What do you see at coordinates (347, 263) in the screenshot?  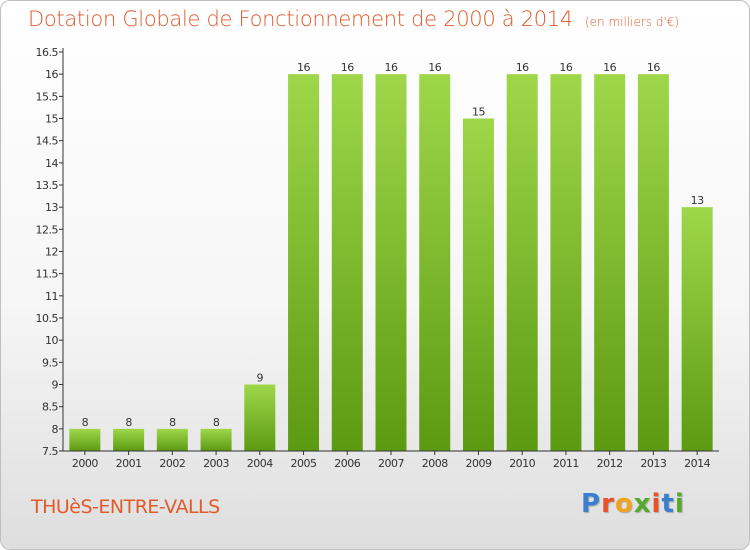 I see `bar-2006` at bounding box center [347, 263].